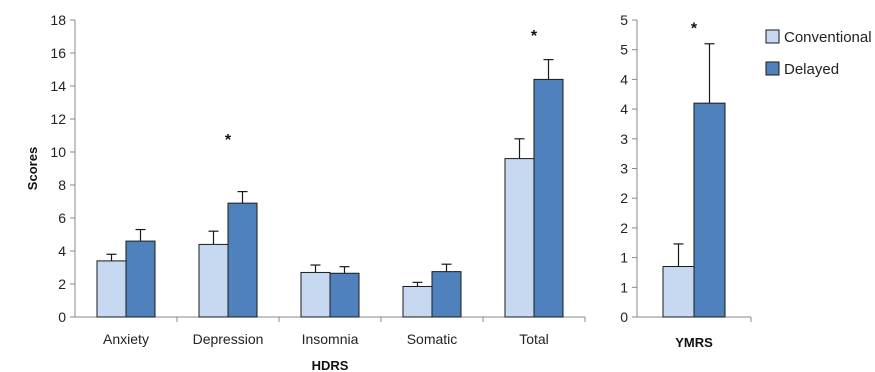 This screenshot has width=875, height=372. Describe the element at coordinates (62, 185) in the screenshot. I see `y-tick-label: 8` at that location.